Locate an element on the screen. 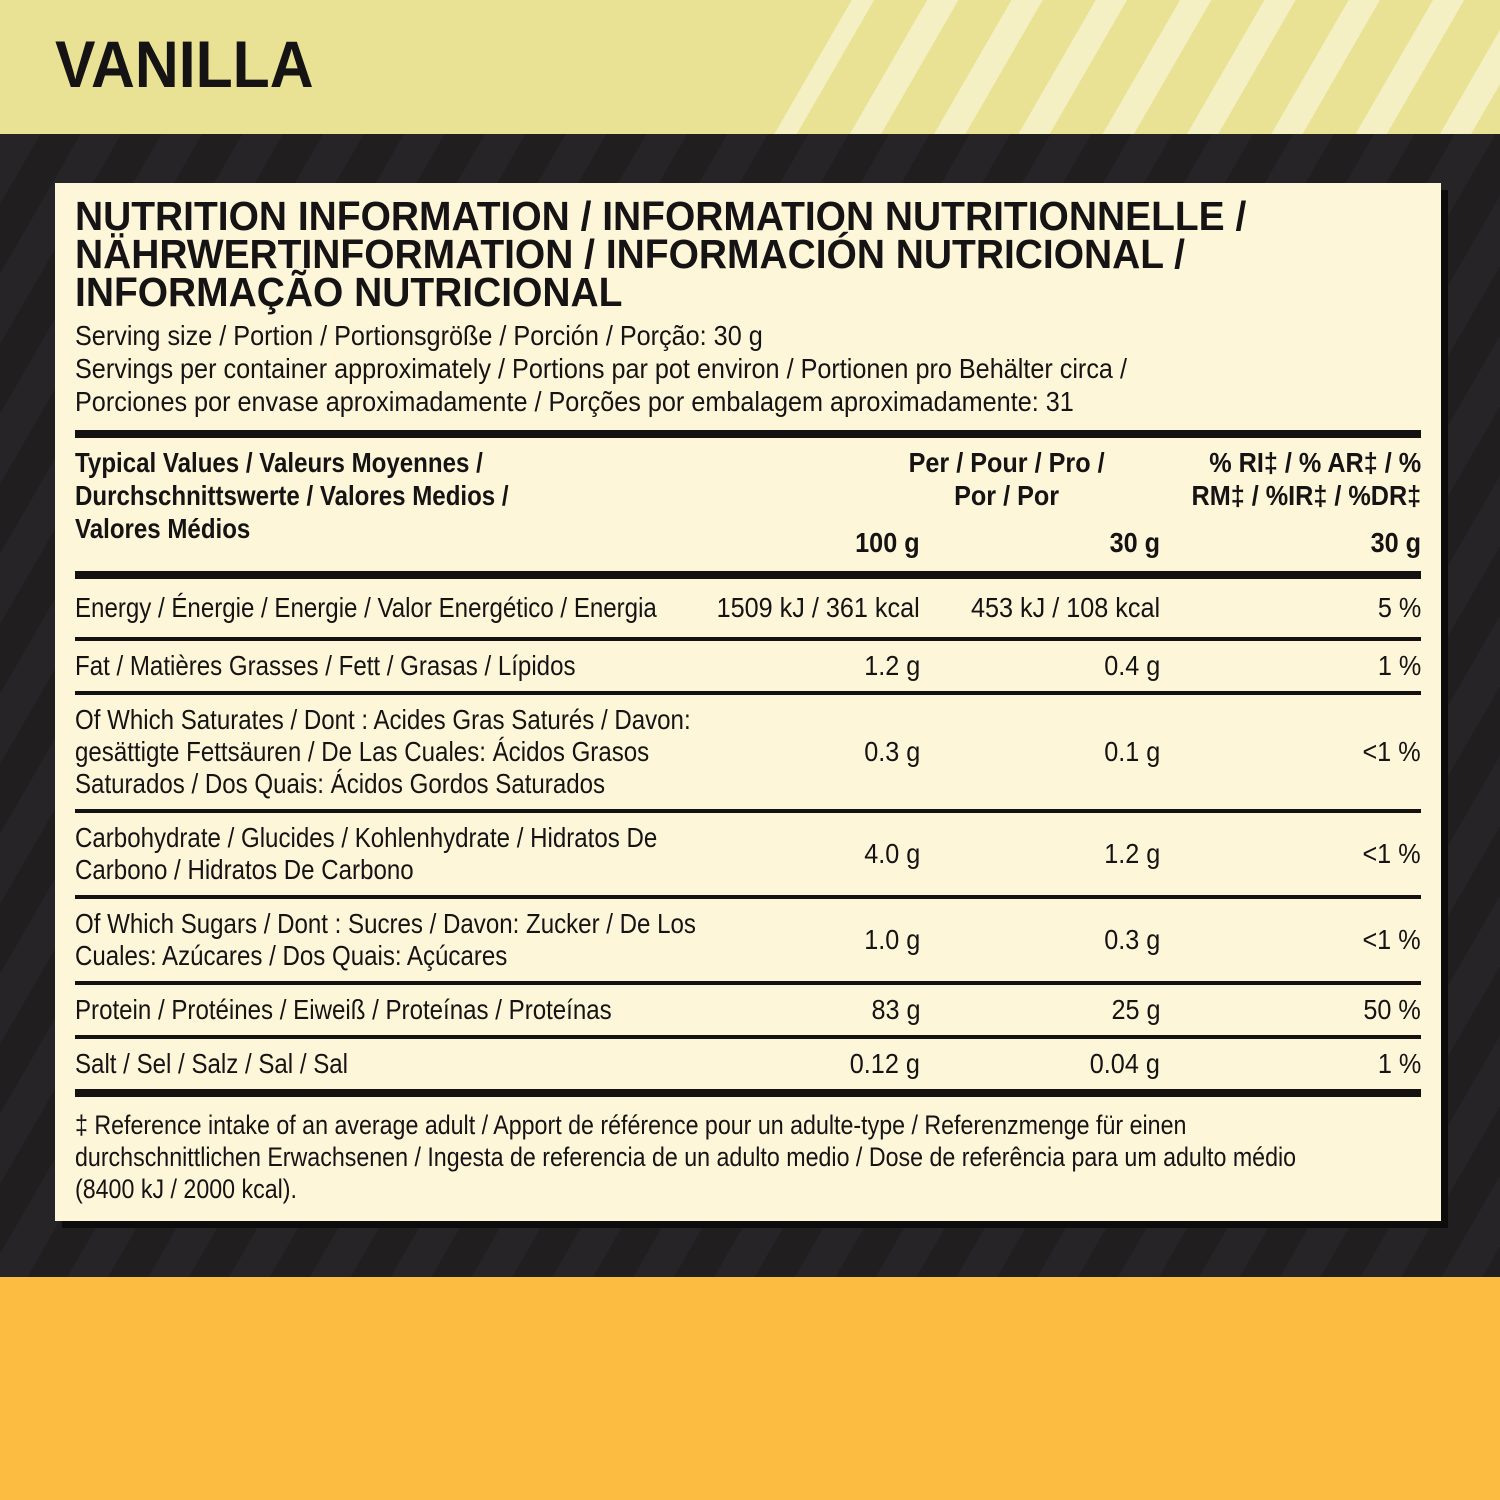  value-per-100g: 4.0 g is located at coordinates (891, 853).